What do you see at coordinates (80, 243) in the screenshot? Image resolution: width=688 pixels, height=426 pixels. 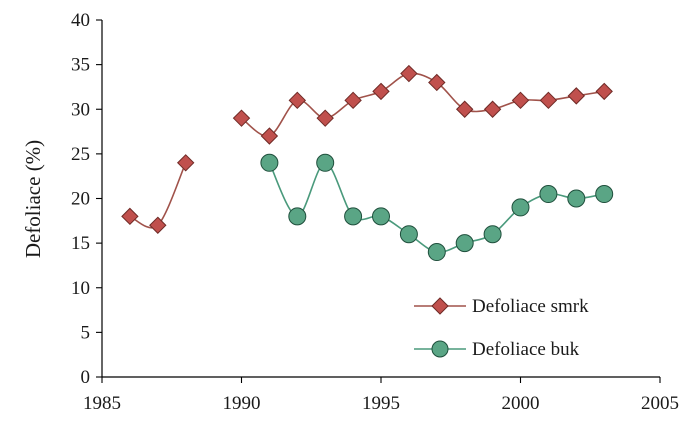 I see `y-tick-label: 15` at bounding box center [80, 243].